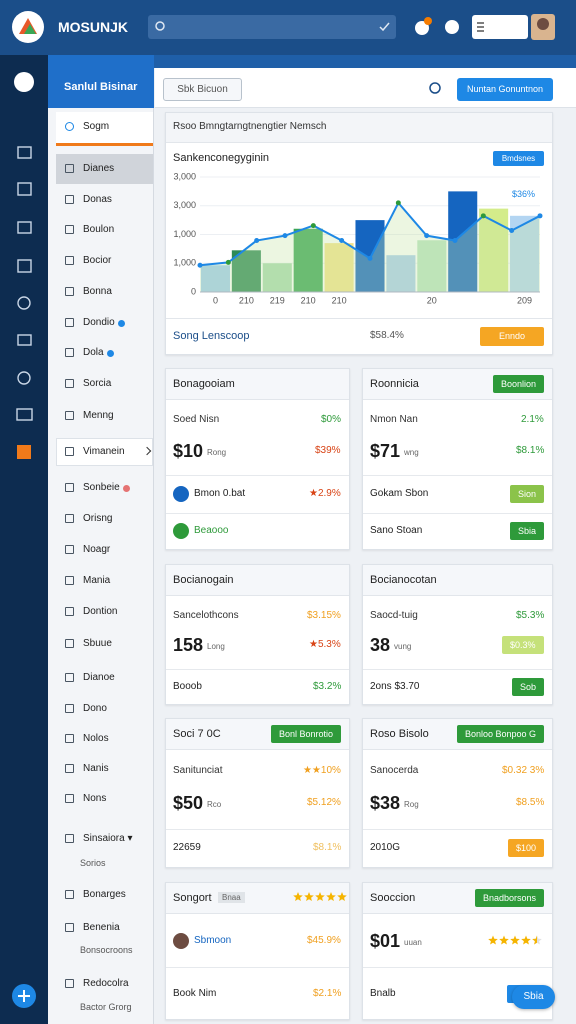 This screenshot has height=1024, width=576. Describe the element at coordinates (101, 927) in the screenshot. I see `sidebar-item: Benenia` at that location.